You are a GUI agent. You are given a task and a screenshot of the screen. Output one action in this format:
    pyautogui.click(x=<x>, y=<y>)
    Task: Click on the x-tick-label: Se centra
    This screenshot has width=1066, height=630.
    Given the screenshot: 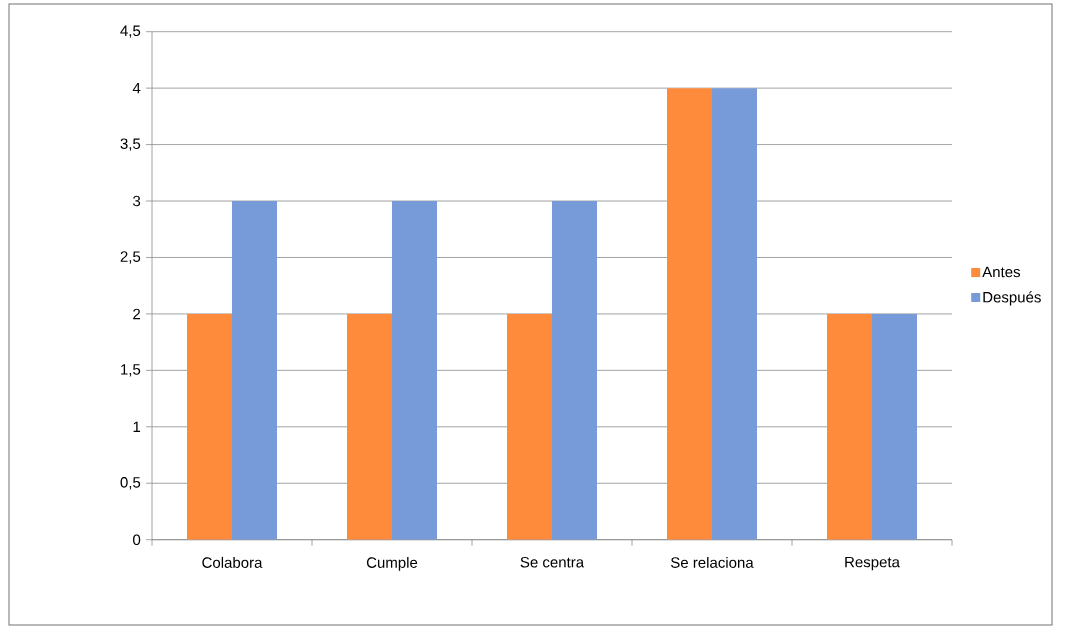 What is the action you would take?
    pyautogui.click(x=552, y=562)
    